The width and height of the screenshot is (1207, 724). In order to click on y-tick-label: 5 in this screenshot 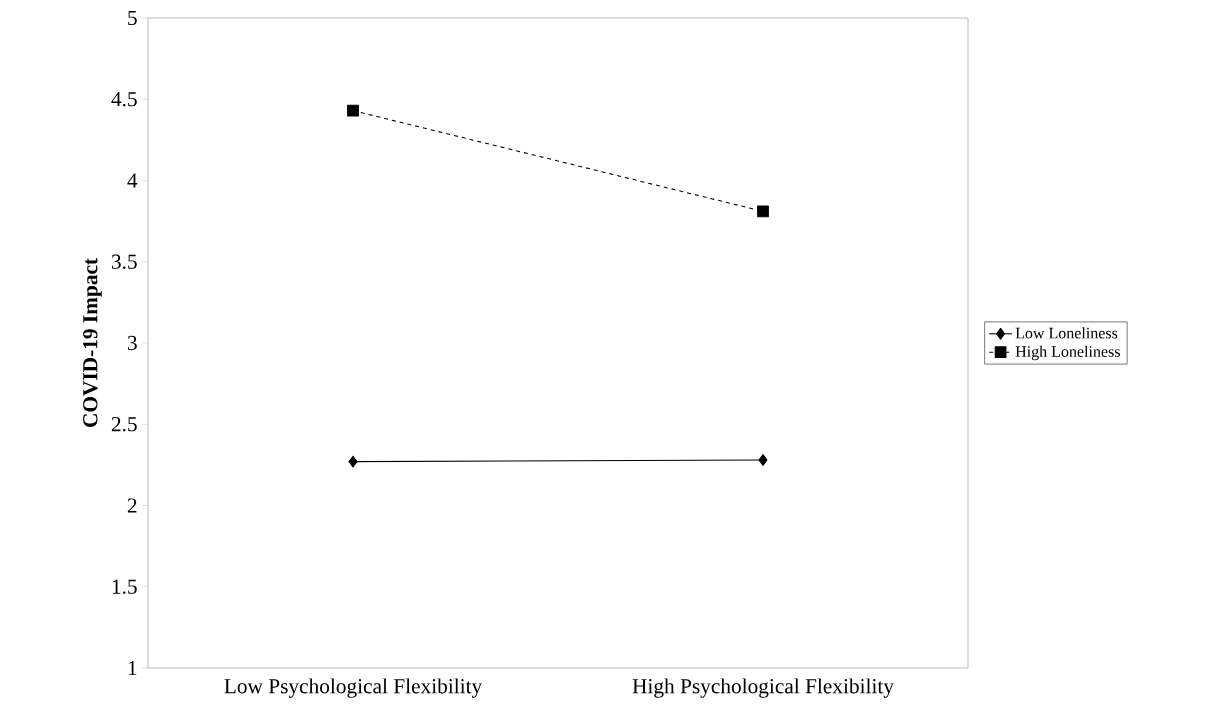, I will do `click(132, 18)`.